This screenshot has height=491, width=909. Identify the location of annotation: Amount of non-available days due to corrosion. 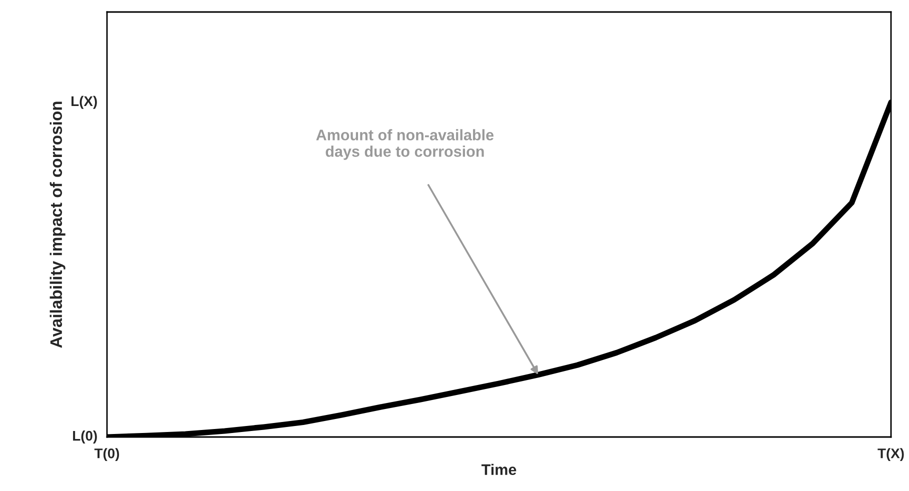
(405, 144).